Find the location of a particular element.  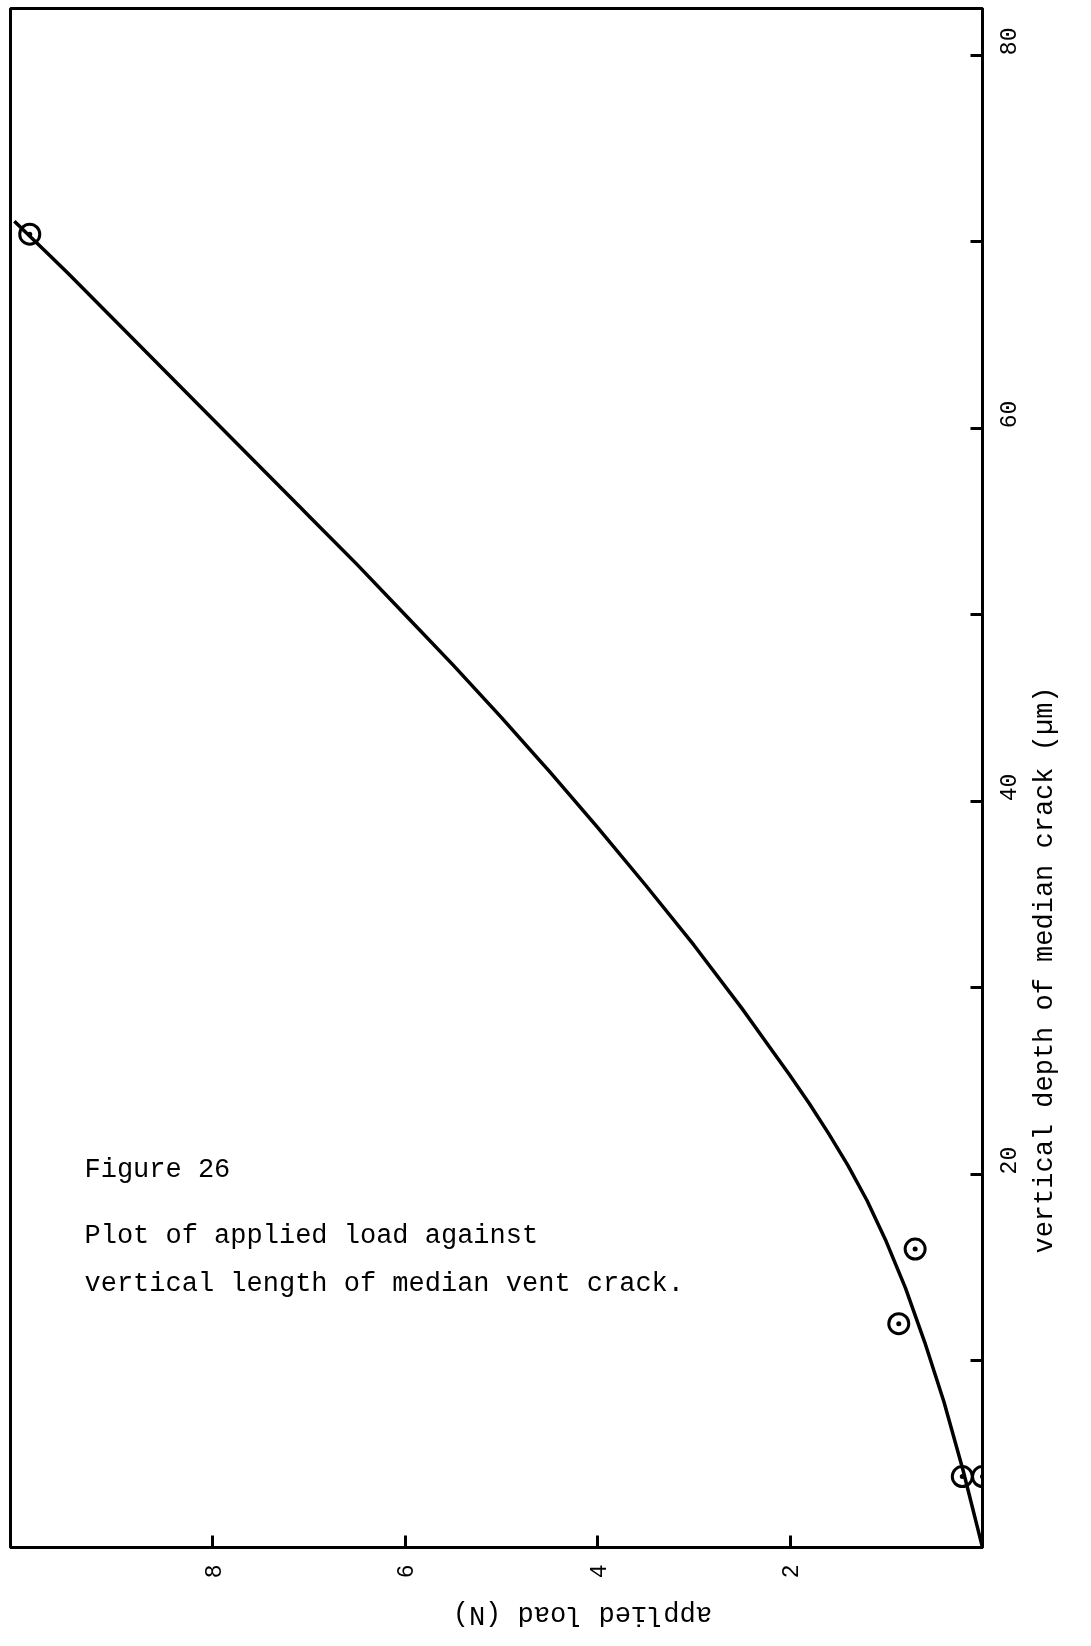

y-axis-title: vertical depth of median crack (µm) is located at coordinates (1045, 970).